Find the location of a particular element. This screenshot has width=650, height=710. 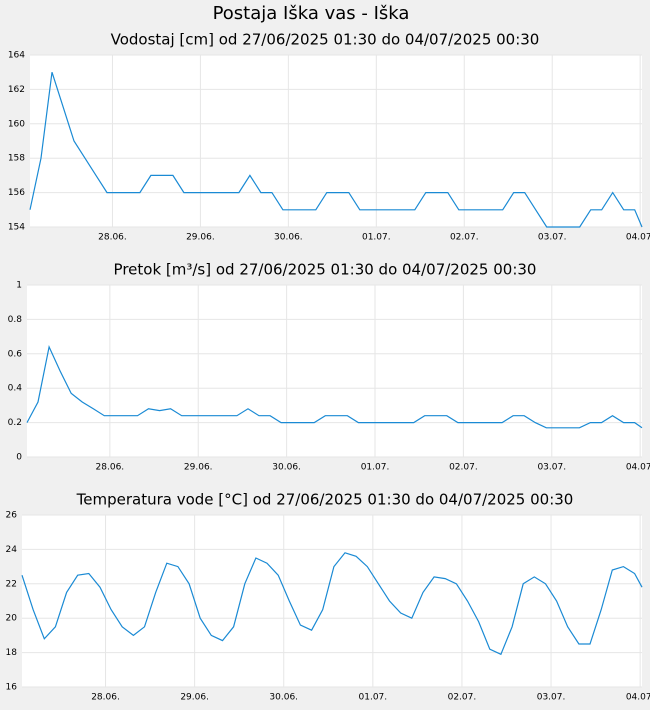

y-tick-label: 24 is located at coordinates (12, 550).